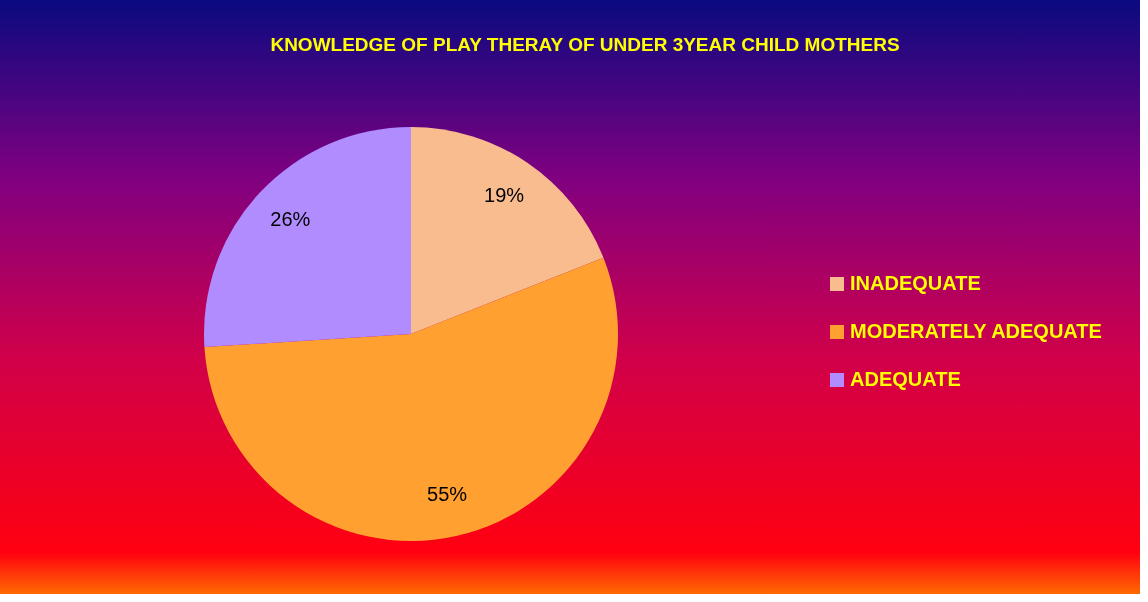  Describe the element at coordinates (585, 45) in the screenshot. I see `chart-title: KNOWLEDGE OF PLAY THERAY OF UNDER 3YEAR CHILD MOTHERS` at that location.